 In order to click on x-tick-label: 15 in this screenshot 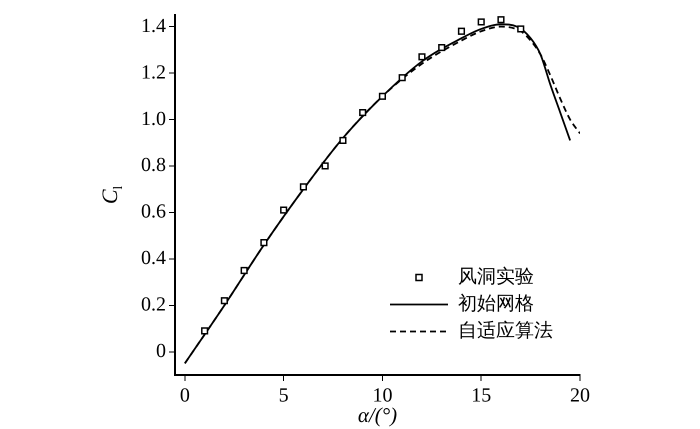, I will do `click(481, 395)`.